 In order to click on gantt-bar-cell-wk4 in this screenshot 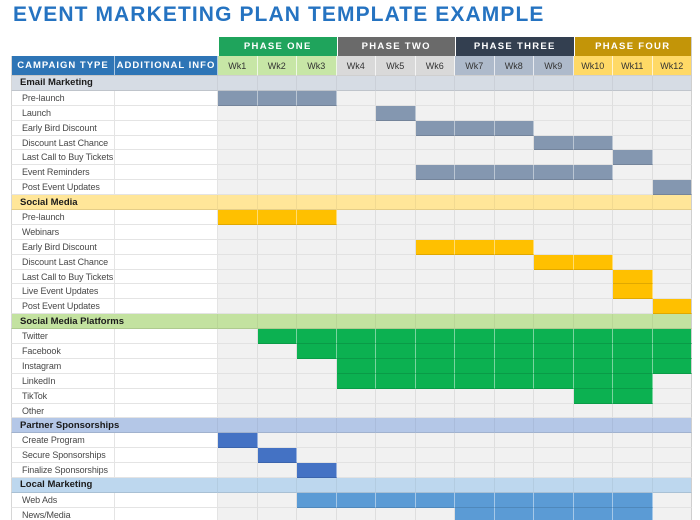, I will do `click(356, 366)`.